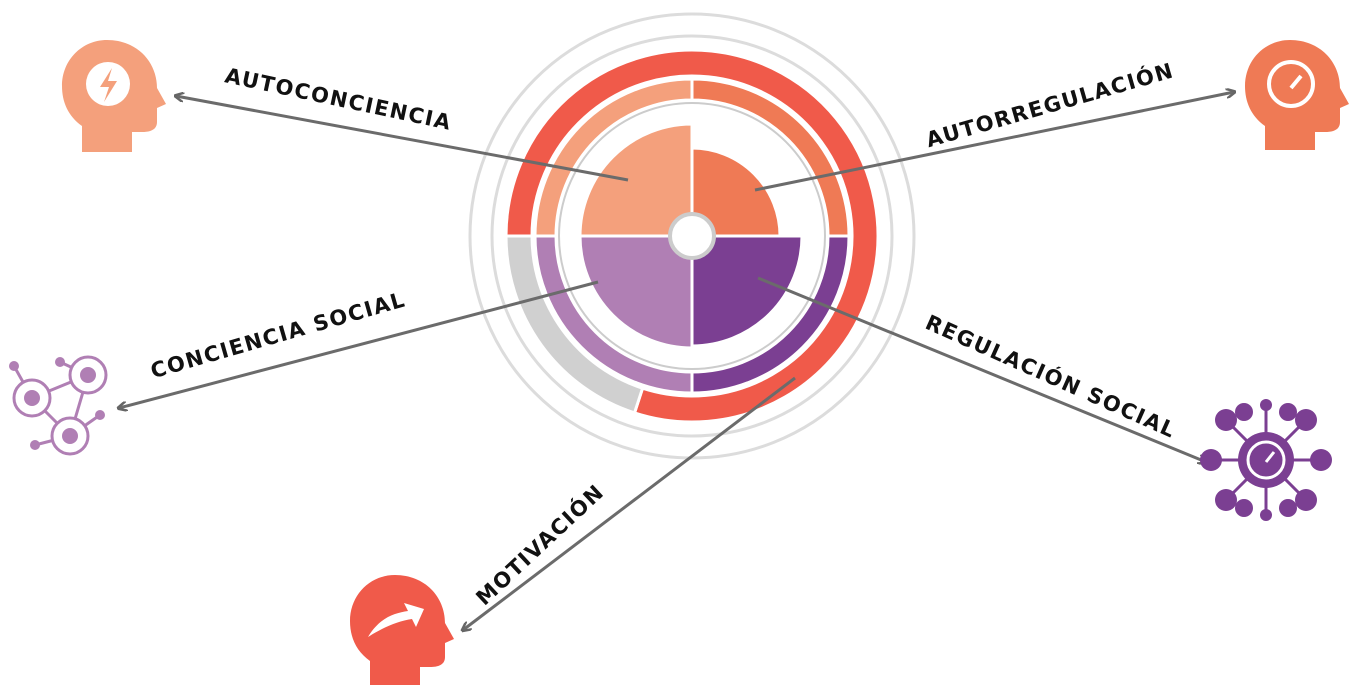  Describe the element at coordinates (1050, 104) in the screenshot. I see `label: AUTORREGULACIÓN` at that location.